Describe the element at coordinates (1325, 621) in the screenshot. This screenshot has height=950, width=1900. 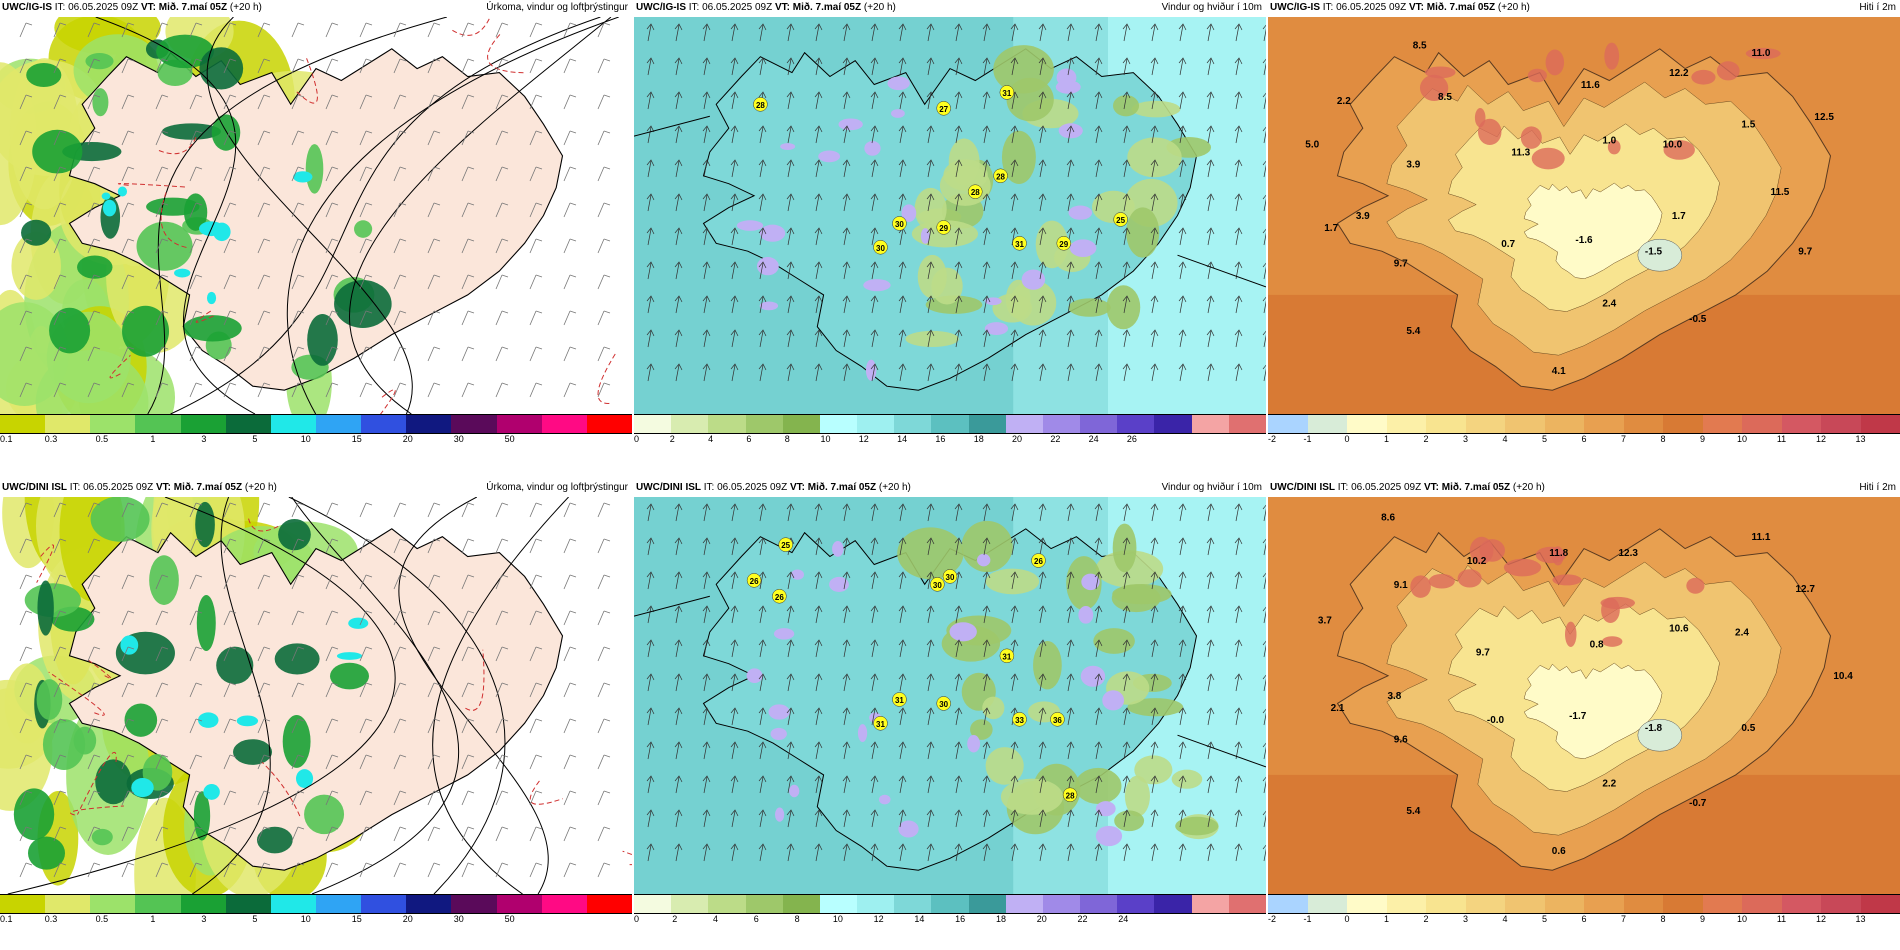
I see `temperature-value: 3.7` at that location.